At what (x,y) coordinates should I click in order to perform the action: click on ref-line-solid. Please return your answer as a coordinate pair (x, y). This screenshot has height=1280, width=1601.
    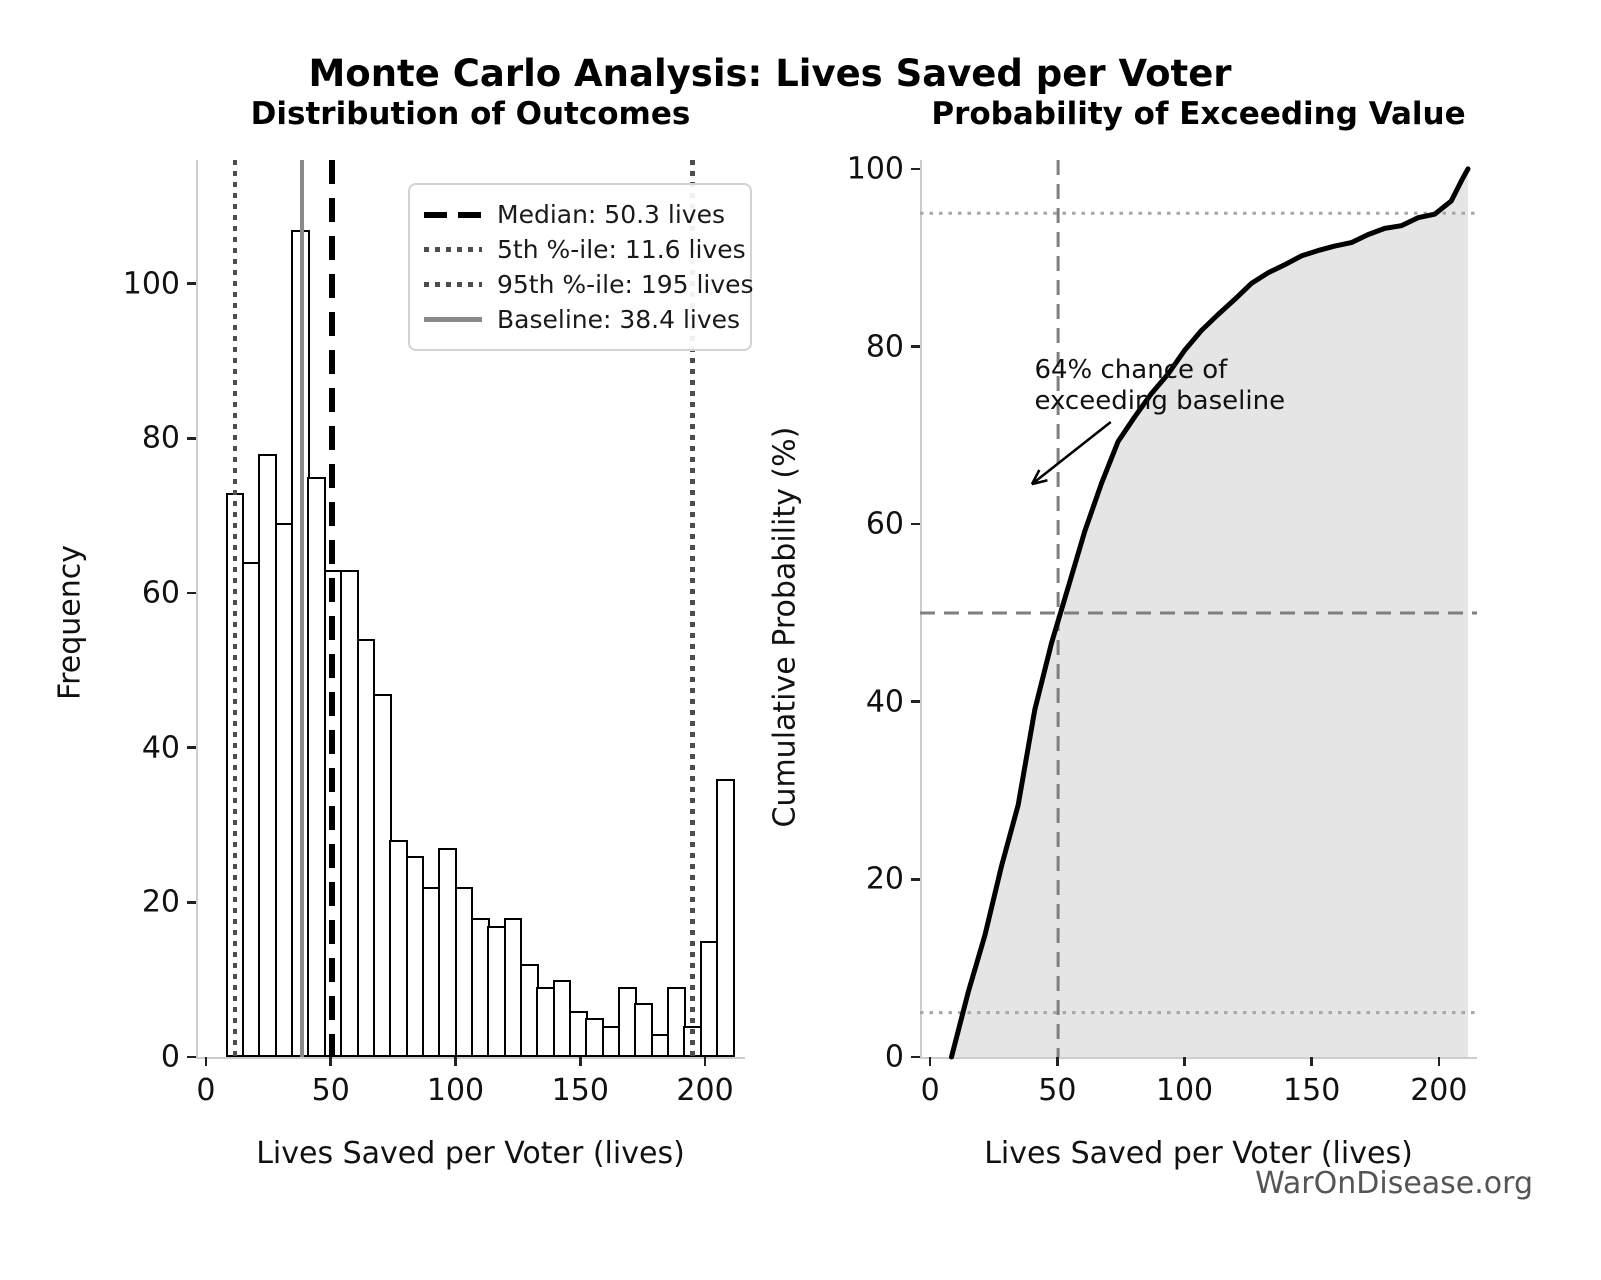
    Looking at the image, I should click on (302, 608).